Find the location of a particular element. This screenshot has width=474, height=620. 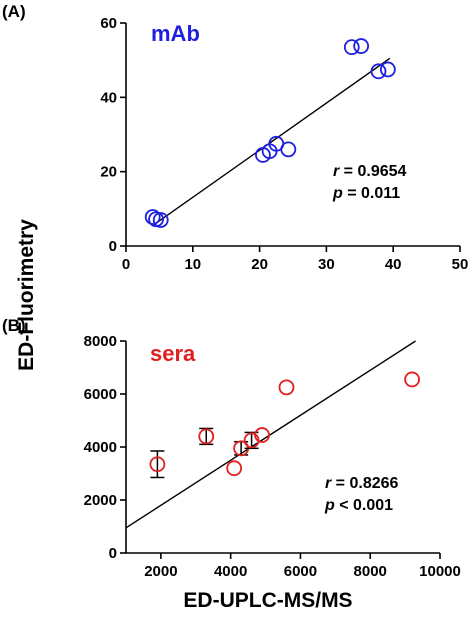

panel-a-series-name: mAb is located at coordinates (175, 33).